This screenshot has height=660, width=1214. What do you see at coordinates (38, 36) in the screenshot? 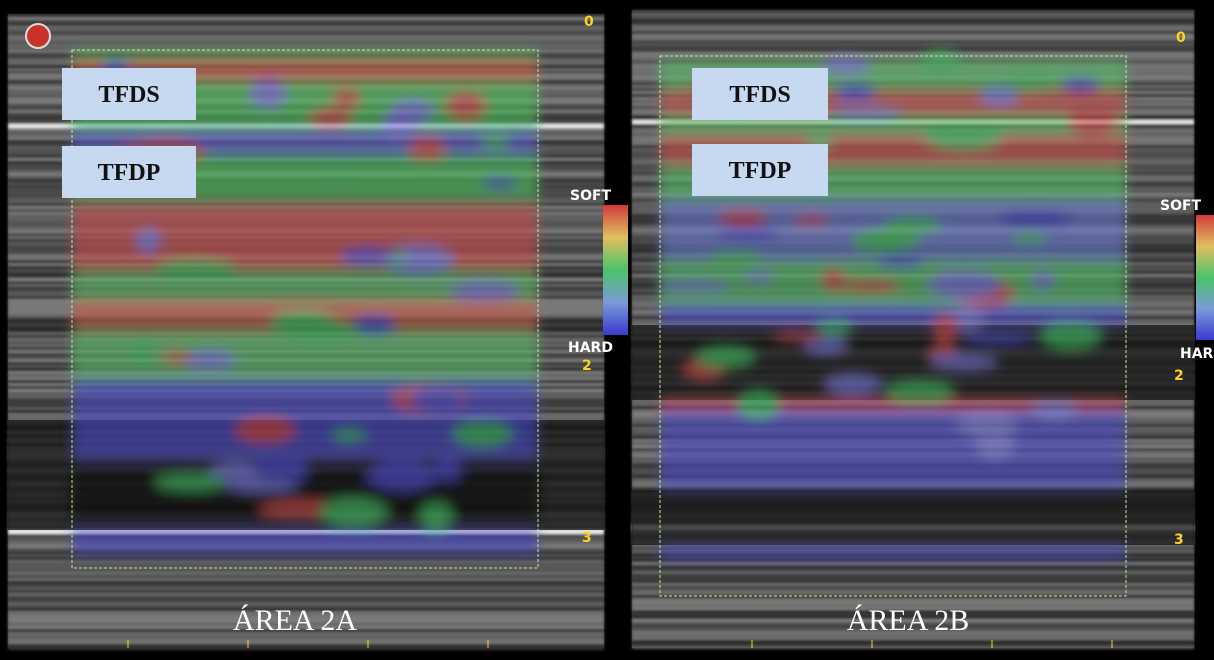
I see `logo-circle` at bounding box center [38, 36].